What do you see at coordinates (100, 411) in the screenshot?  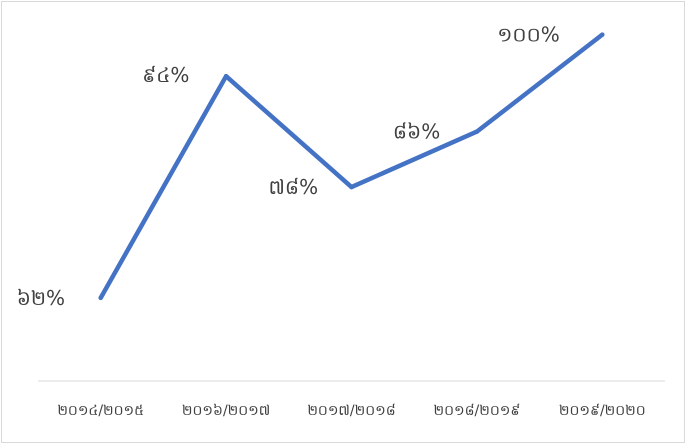 I see `x-tick-label: ២០១៤/២០១៥` at bounding box center [100, 411].